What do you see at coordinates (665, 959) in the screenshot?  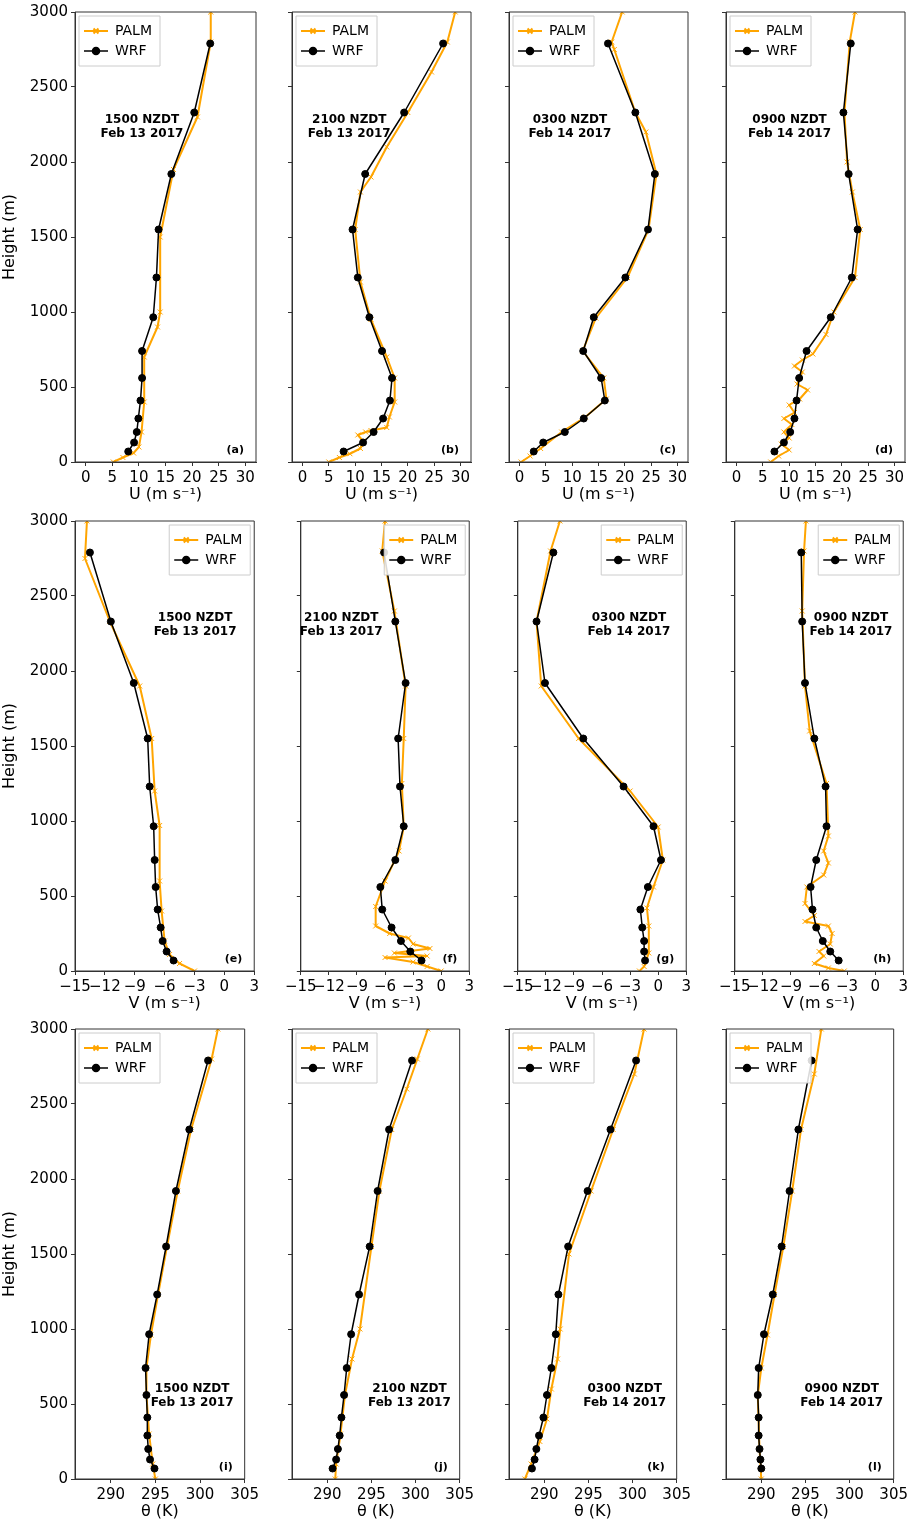 I see `annotation: (g)` at bounding box center [665, 959].